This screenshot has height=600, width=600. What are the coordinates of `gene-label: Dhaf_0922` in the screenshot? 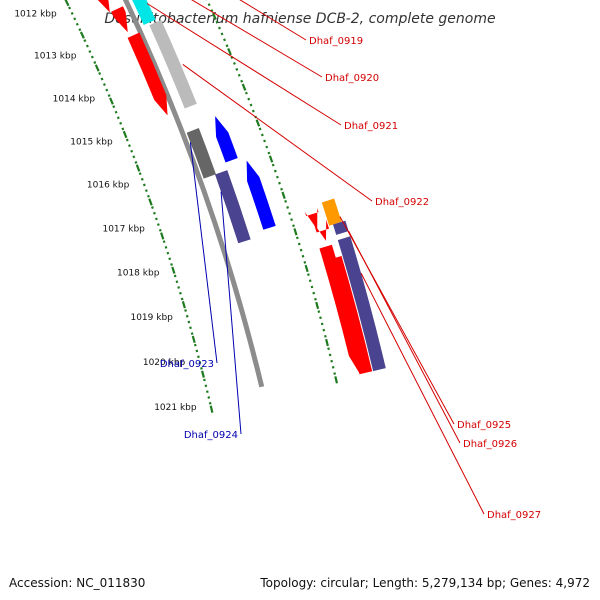 It's located at (402, 202).